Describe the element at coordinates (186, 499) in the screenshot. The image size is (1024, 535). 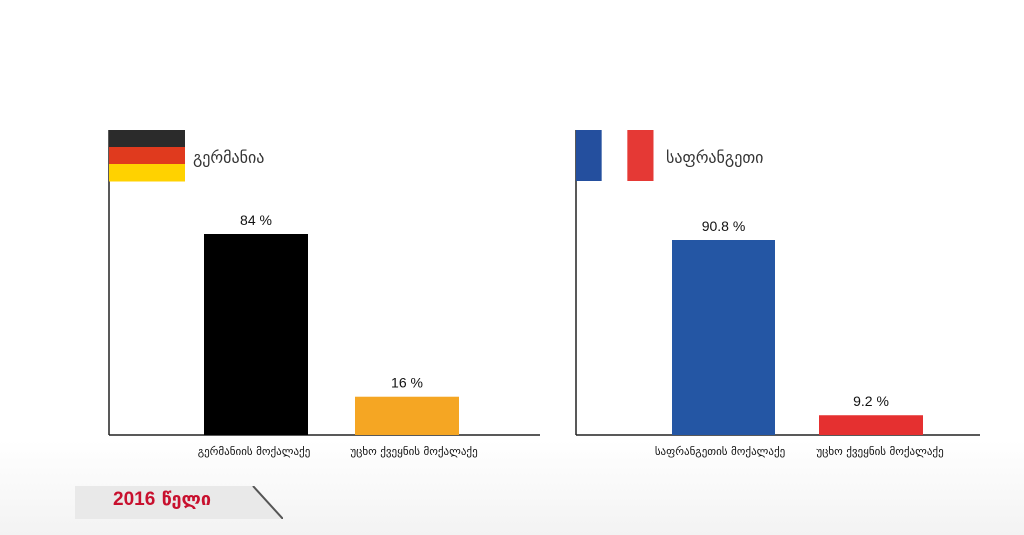
I see `year-word: წელი` at that location.